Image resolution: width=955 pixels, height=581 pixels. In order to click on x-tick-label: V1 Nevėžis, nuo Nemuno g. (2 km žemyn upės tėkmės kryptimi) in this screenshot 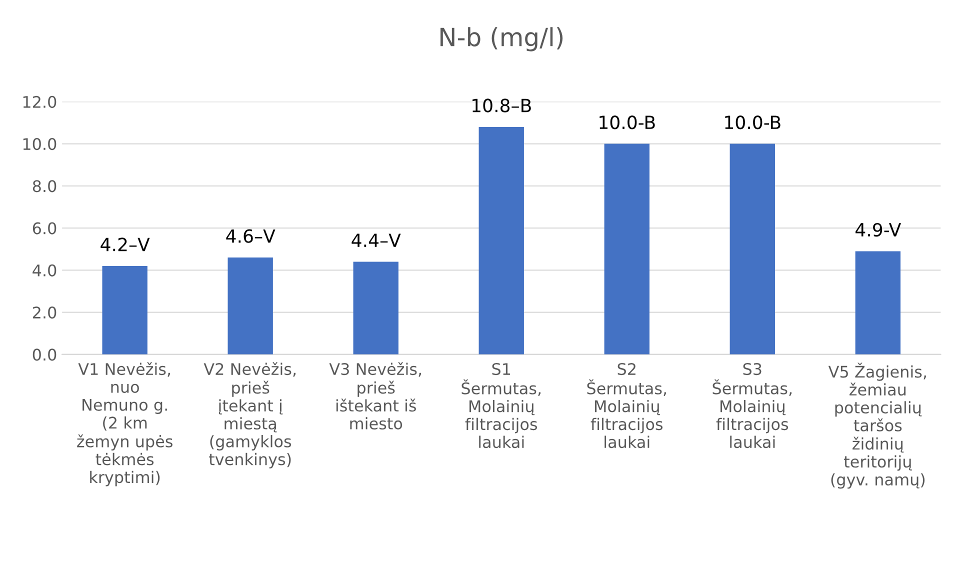, I will do `click(124, 424)`.